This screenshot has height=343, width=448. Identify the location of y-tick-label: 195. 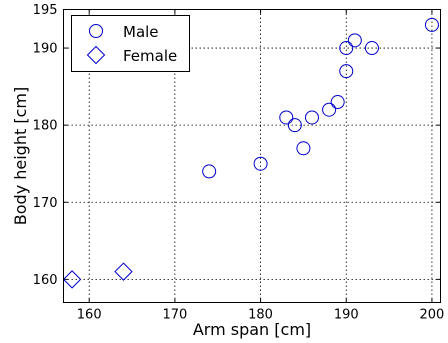
(45, 10).